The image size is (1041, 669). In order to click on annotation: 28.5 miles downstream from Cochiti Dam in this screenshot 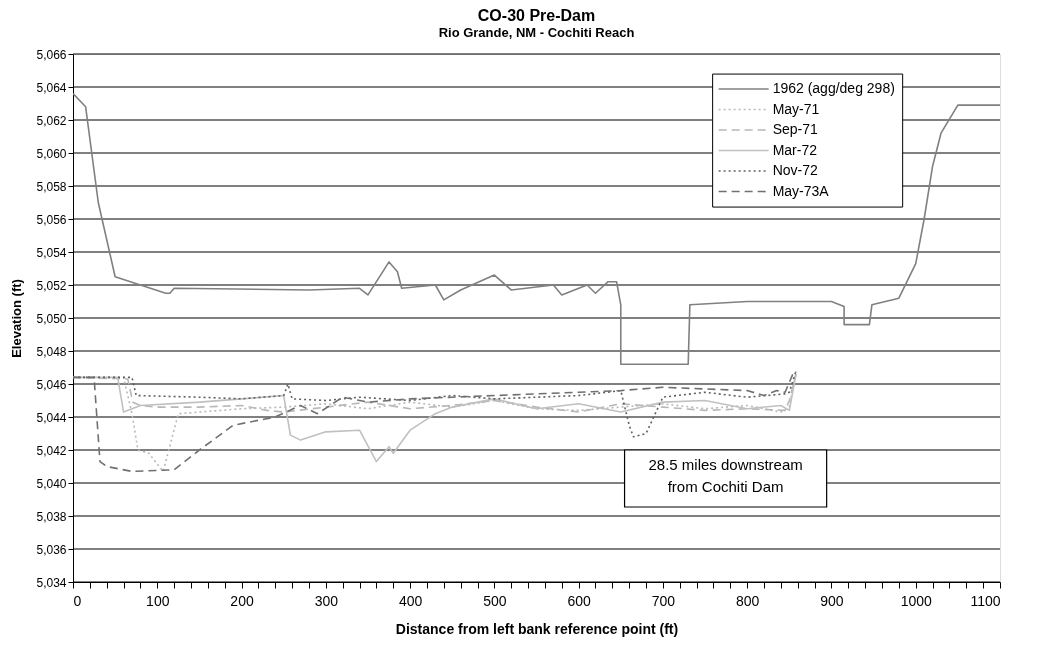, I will do `click(725, 475)`.